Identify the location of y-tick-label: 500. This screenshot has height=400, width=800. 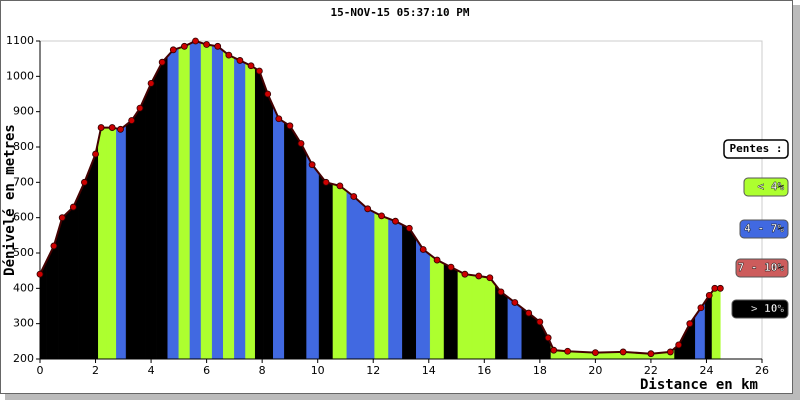
(23, 252).